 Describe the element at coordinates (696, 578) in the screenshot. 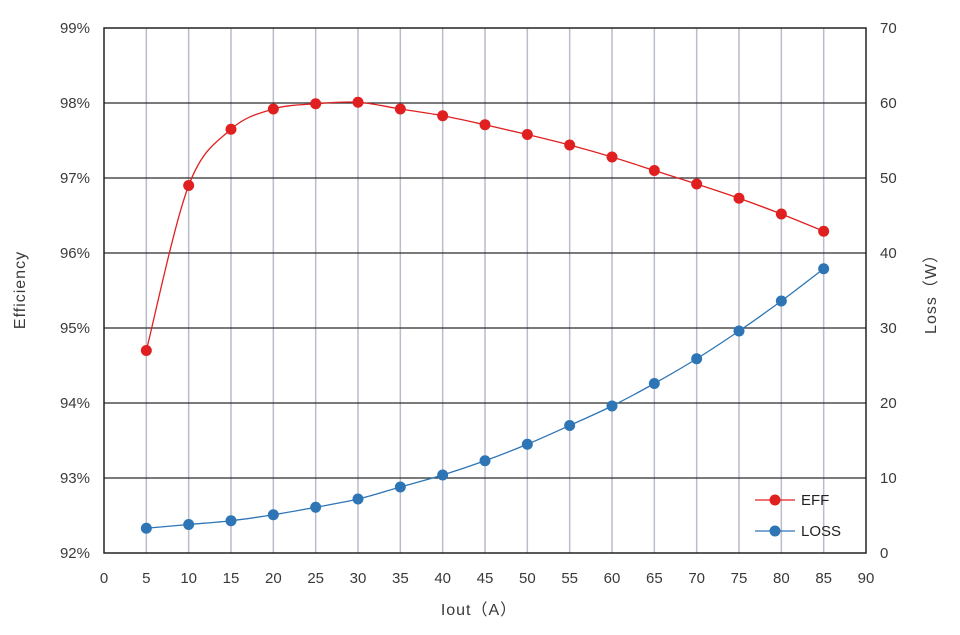

I see `x-tick-label: 70` at that location.